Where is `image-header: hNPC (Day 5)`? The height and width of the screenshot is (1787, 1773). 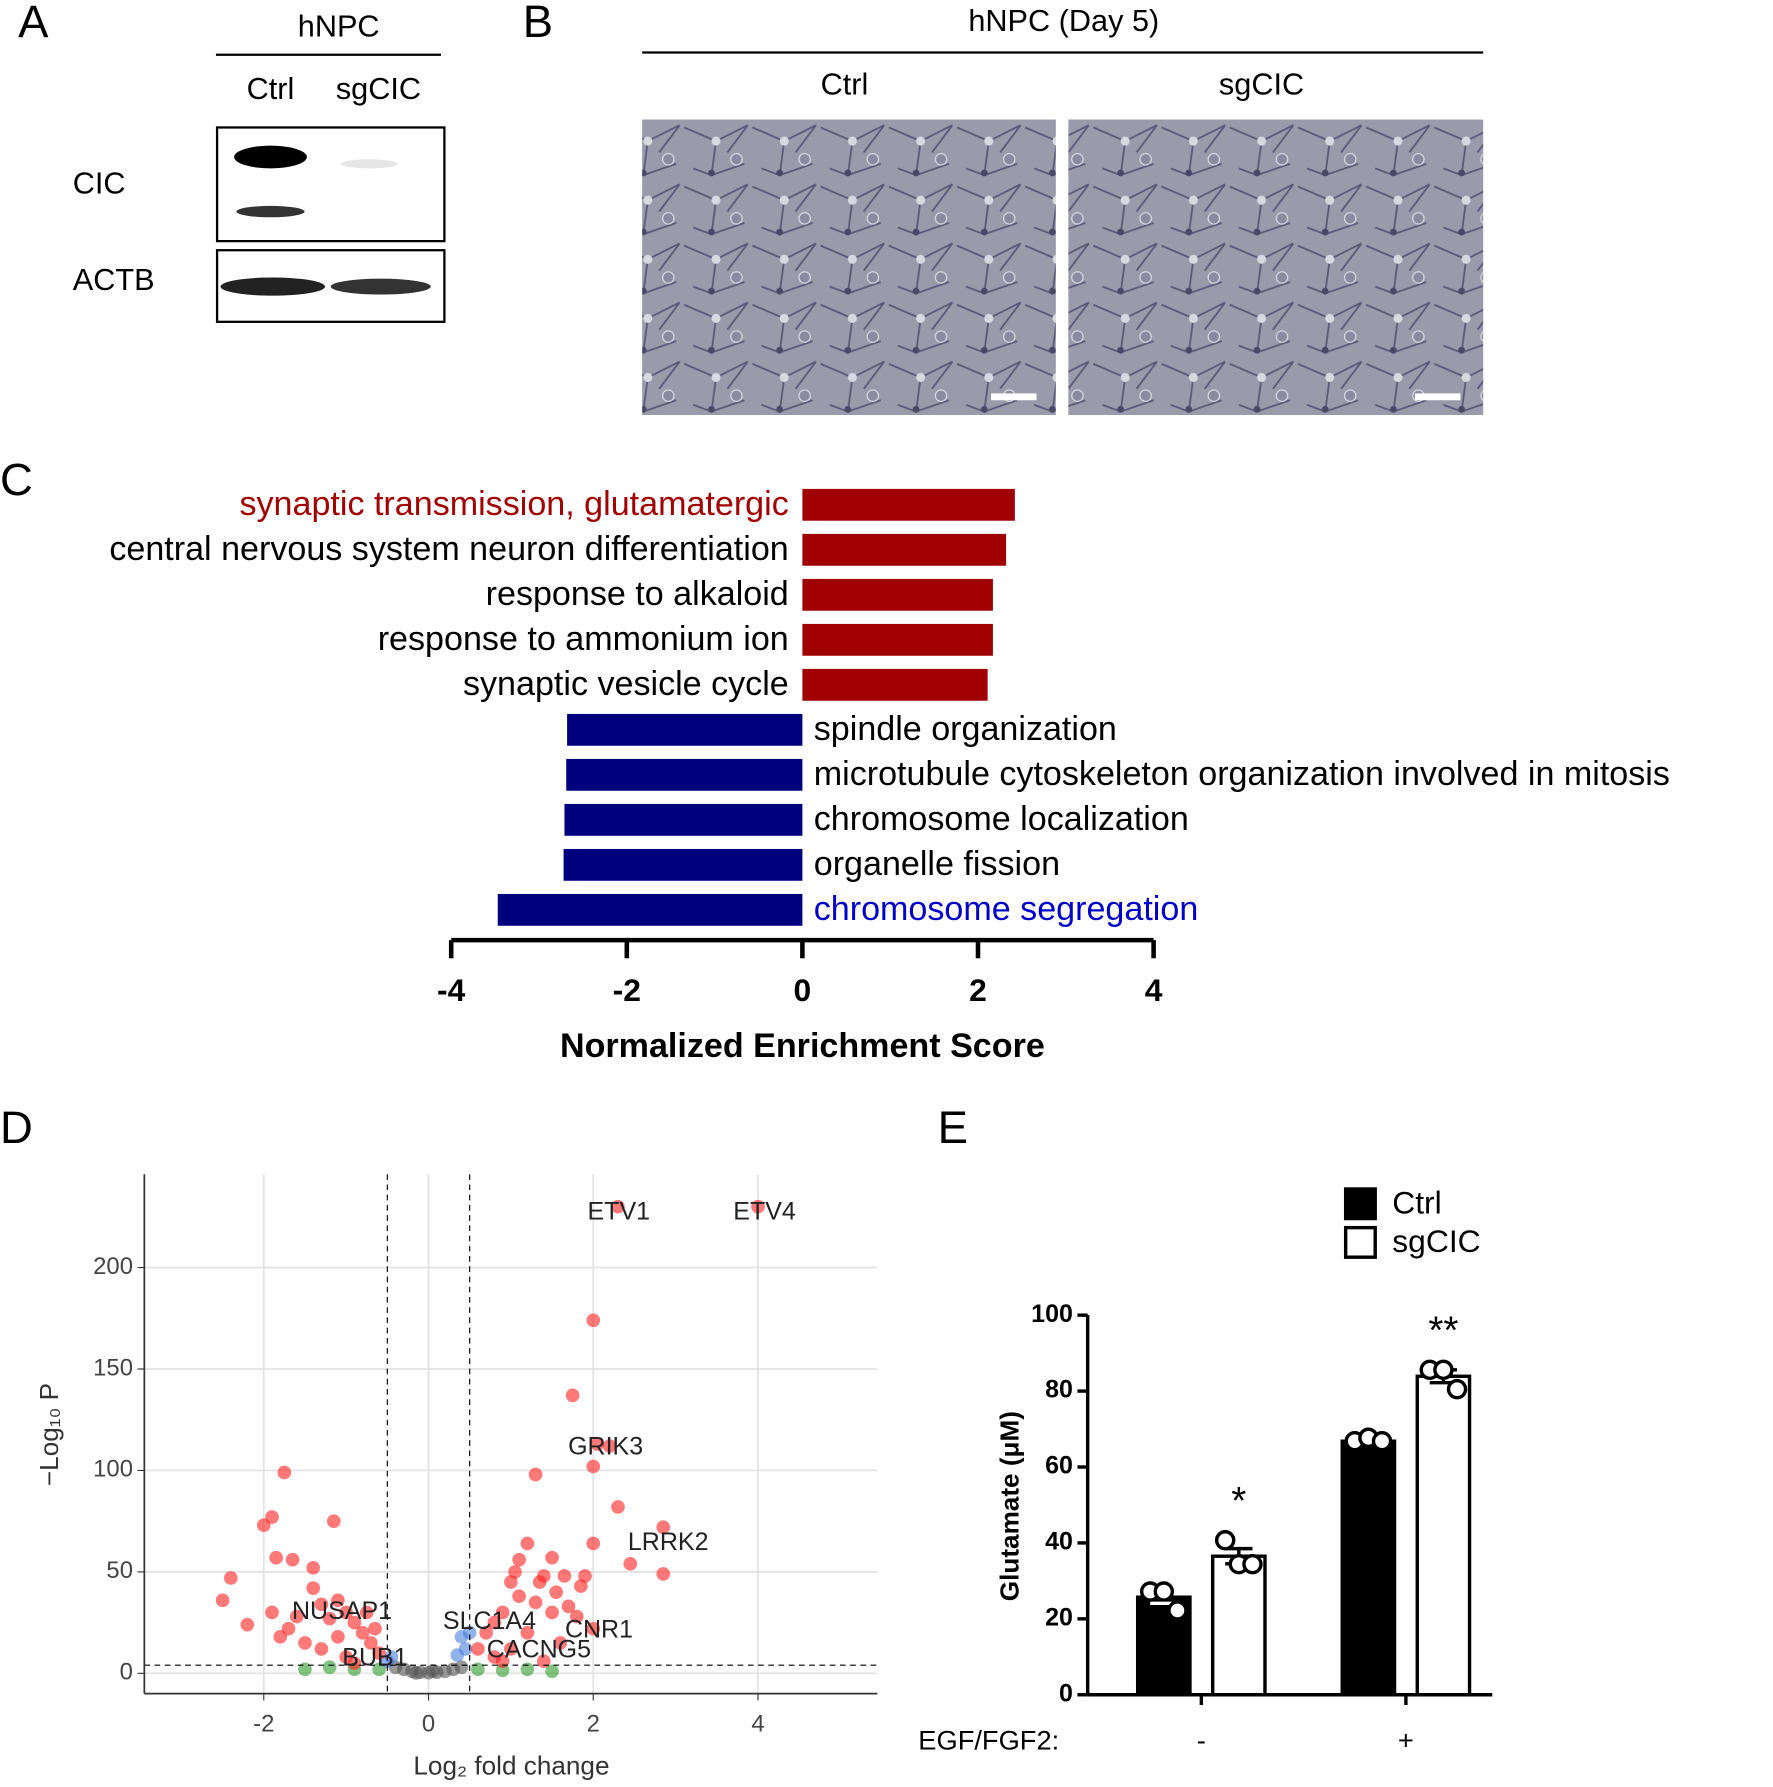
image-header: hNPC (Day 5) is located at coordinates (1063, 20).